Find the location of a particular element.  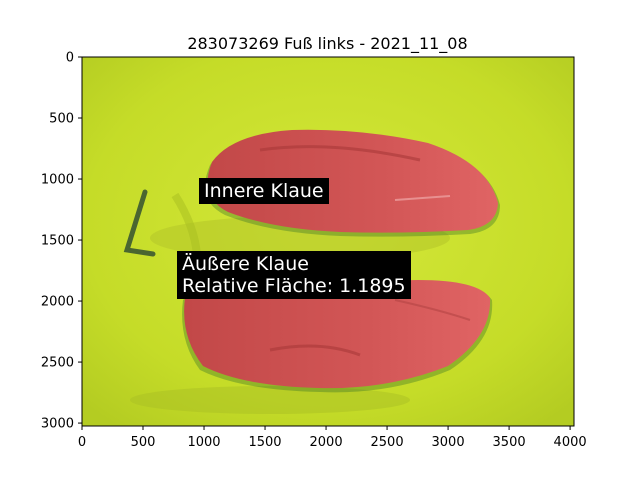

y-tick-label: 1000 is located at coordinates (57, 180).